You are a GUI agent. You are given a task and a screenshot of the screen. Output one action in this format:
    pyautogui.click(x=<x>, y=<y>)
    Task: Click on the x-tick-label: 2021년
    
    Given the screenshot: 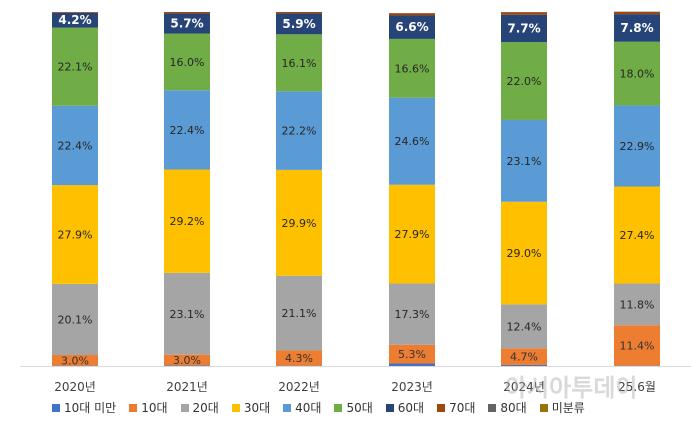 What is the action you would take?
    pyautogui.click(x=187, y=387)
    